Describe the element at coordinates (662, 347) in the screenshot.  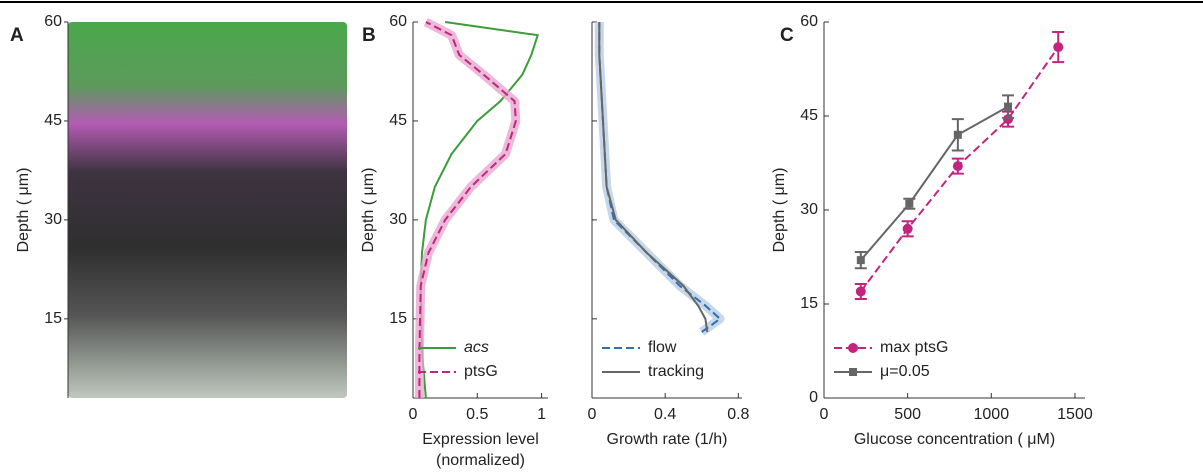
I see `legend-label: flow` at that location.